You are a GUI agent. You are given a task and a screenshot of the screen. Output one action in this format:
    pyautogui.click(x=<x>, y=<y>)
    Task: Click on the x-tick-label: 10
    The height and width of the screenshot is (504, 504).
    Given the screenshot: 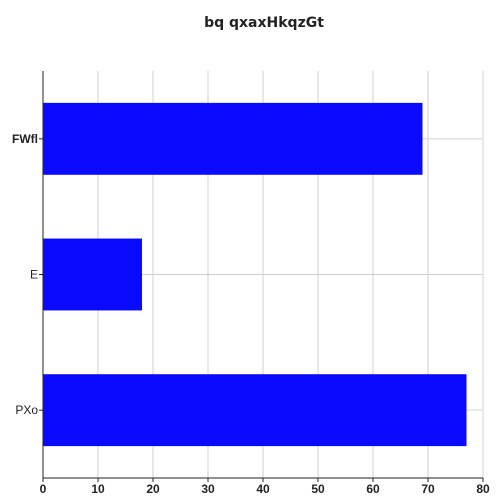 What is the action you would take?
    pyautogui.click(x=98, y=489)
    